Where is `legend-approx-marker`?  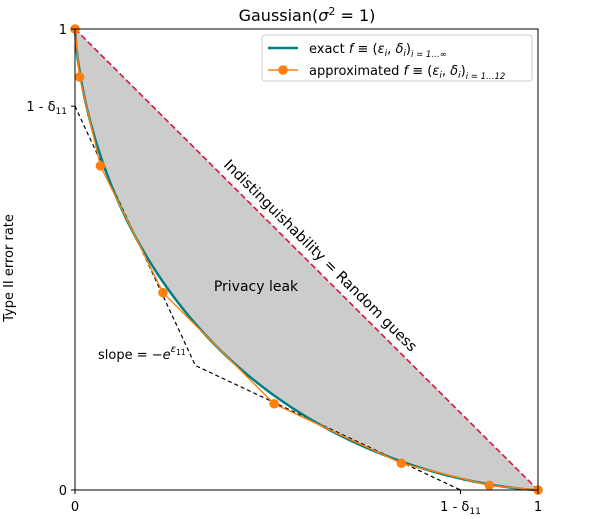
legend-approx-marker is located at coordinates (283, 70).